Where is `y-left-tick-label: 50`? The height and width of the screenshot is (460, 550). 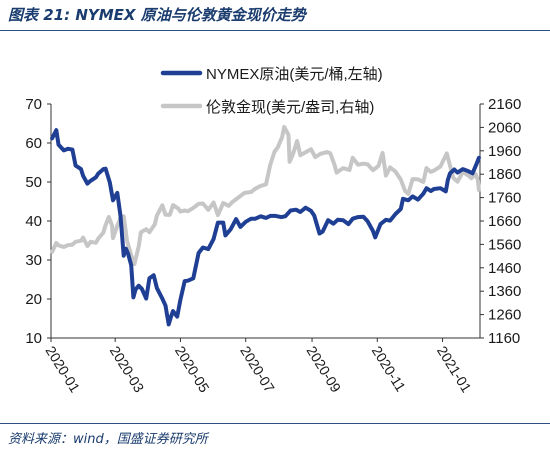 y-left-tick-label: 50 is located at coordinates (33, 182).